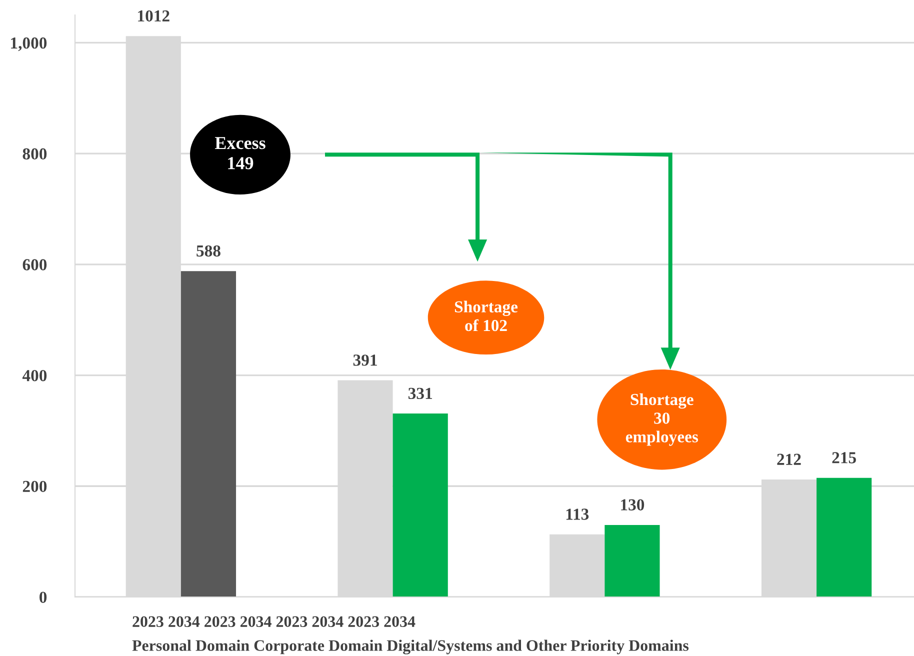 Image resolution: width=914 pixels, height=656 pixels. Describe the element at coordinates (632, 504) in the screenshot. I see `data-label: 130` at that location.